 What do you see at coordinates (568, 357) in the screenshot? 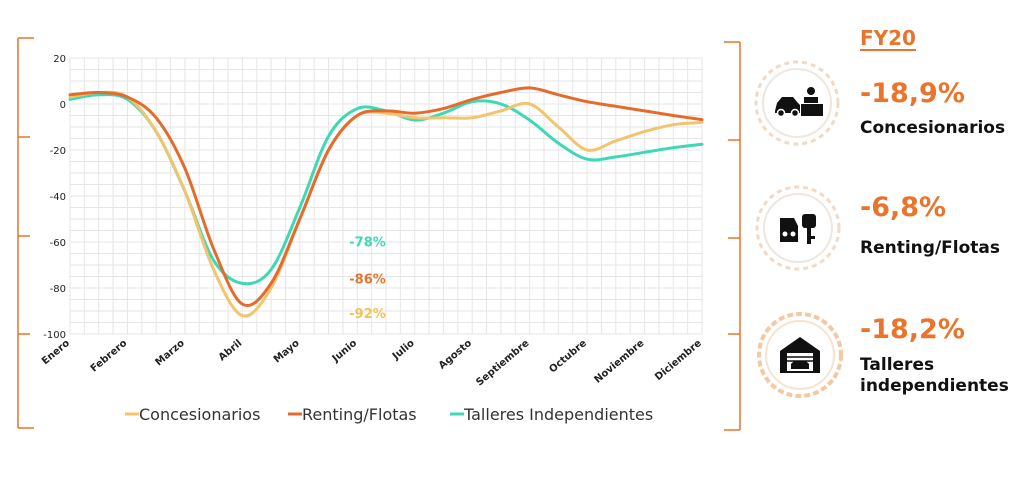
I see `x-tick-label: Octubre` at bounding box center [568, 357].